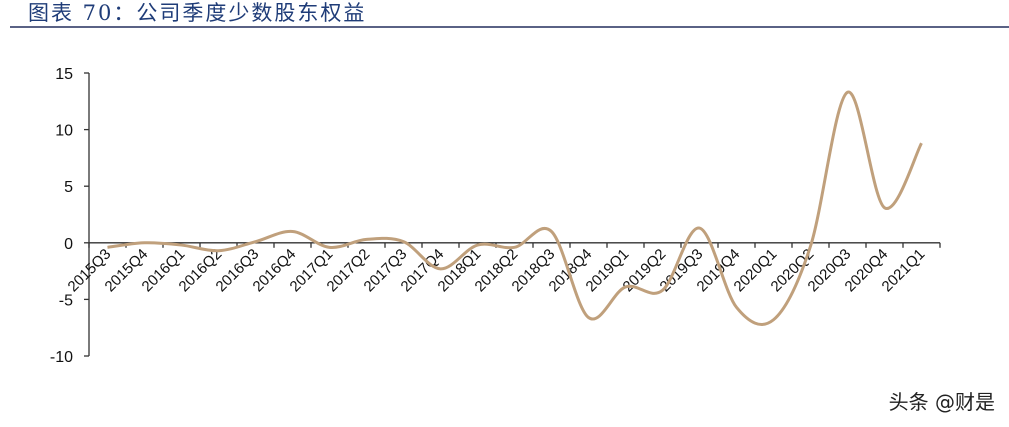  I want to click on figure-title: 图表 70：公司季度少数股东权益, so click(197, 13).